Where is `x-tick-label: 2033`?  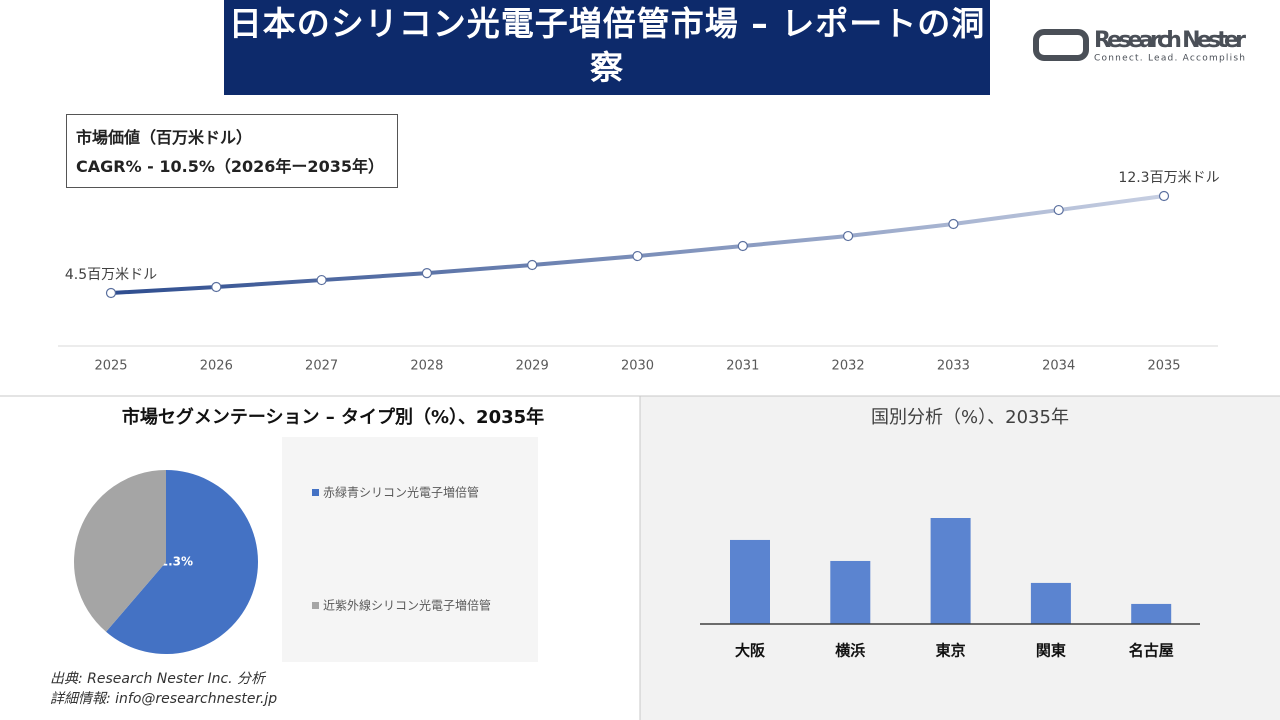
x-tick-label: 2033 is located at coordinates (953, 366).